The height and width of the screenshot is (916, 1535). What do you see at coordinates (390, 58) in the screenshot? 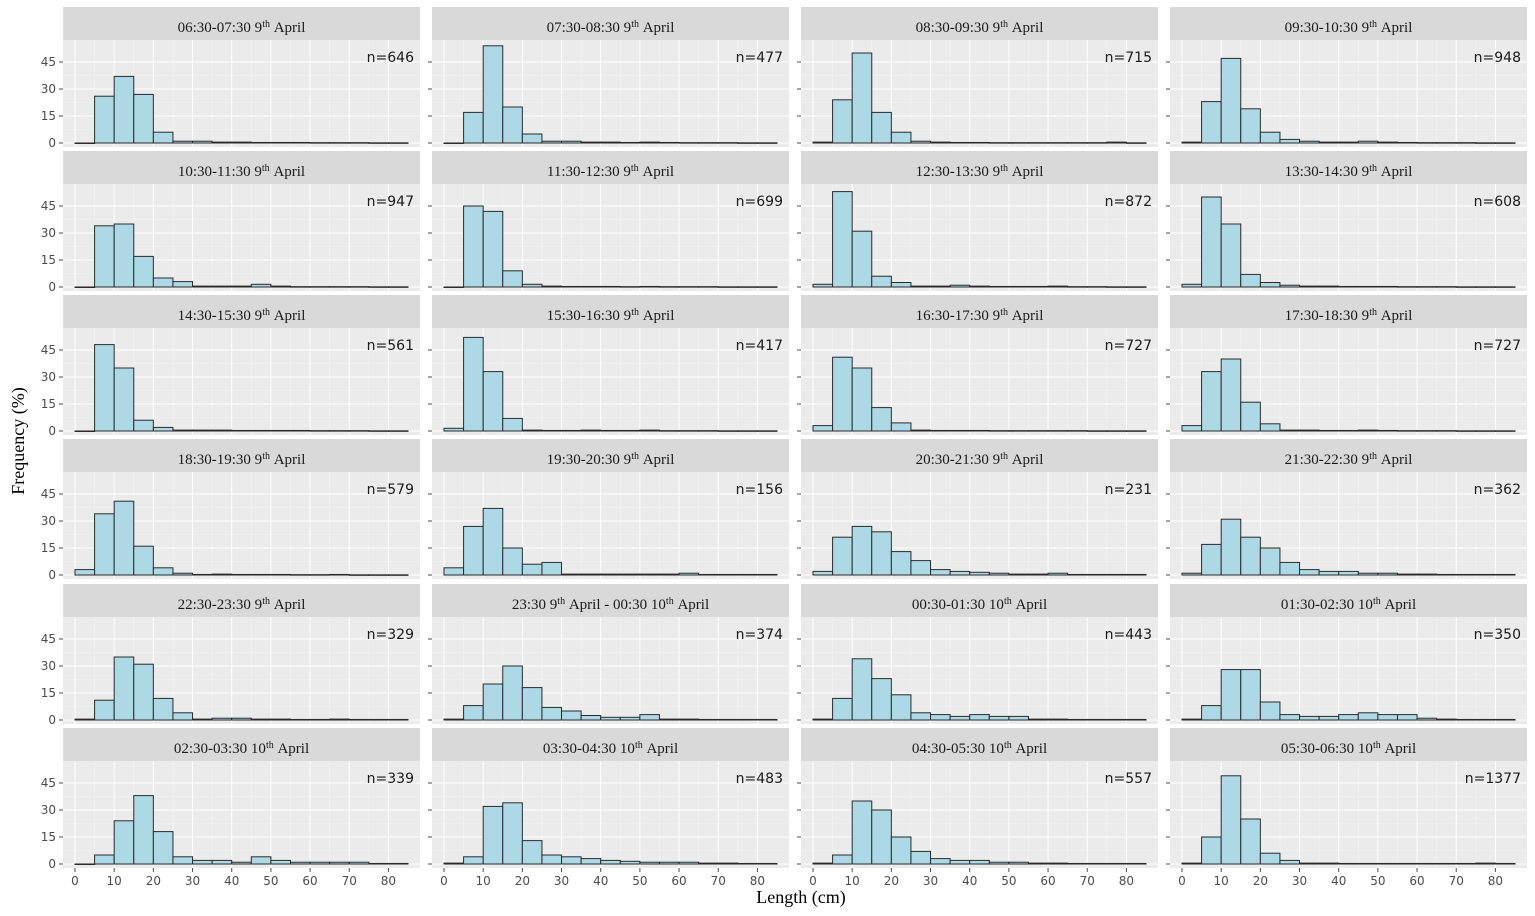
I see `sample-size-label: n=646` at bounding box center [390, 58].